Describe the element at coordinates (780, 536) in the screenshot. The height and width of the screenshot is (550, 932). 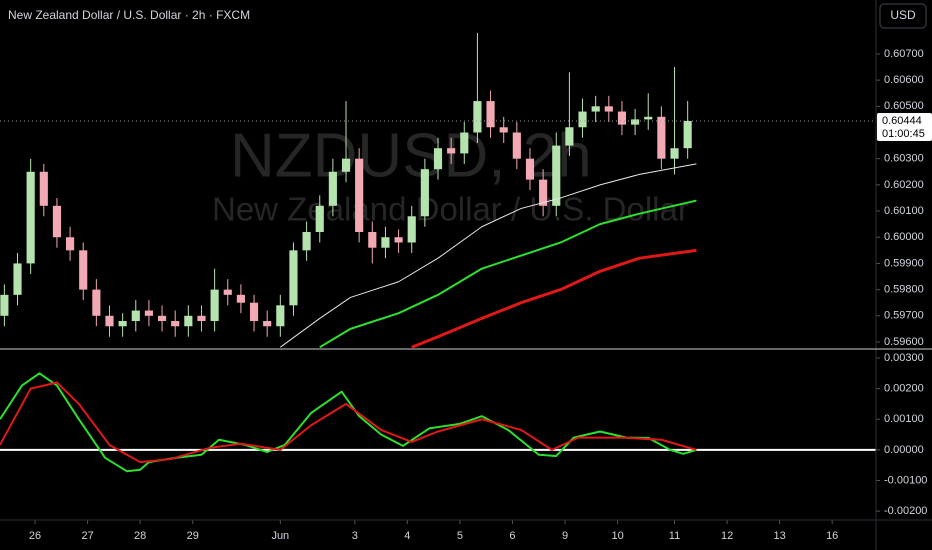
I see `x-tick-label: 13` at that location.